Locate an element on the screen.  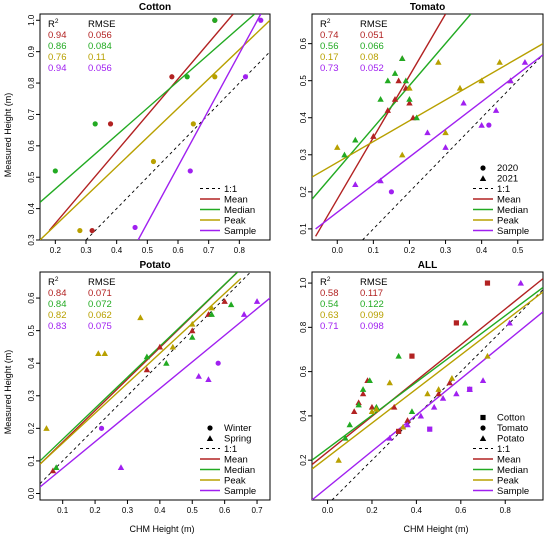
stats-rmse-sample: 0.075 is located at coordinates (100, 326).